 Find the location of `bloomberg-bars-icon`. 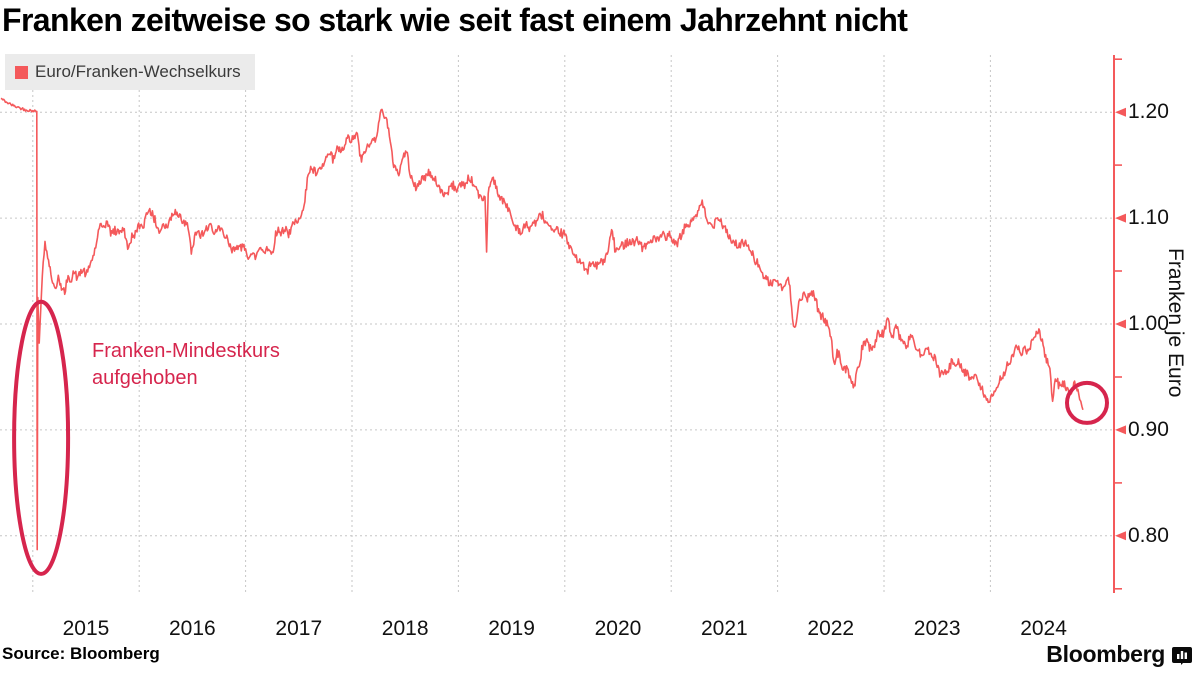

bloomberg-bars-icon is located at coordinates (1182, 655).